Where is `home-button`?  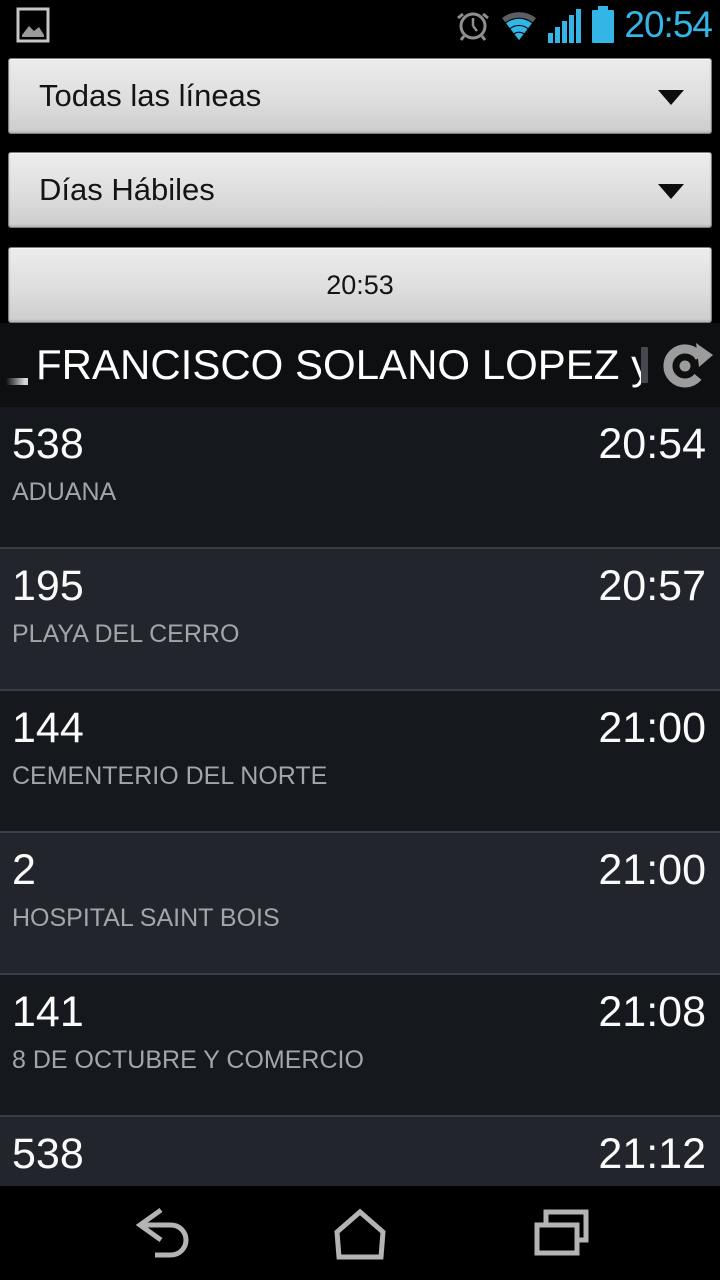 home-button is located at coordinates (360, 1233).